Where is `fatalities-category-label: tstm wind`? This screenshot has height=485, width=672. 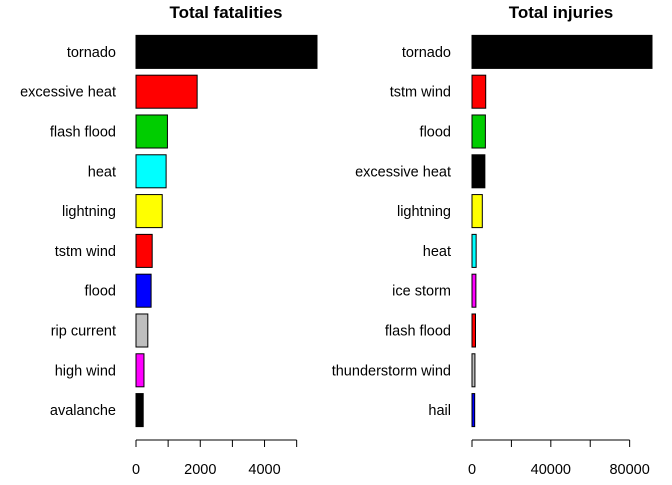 fatalities-category-label: tstm wind is located at coordinates (85, 252).